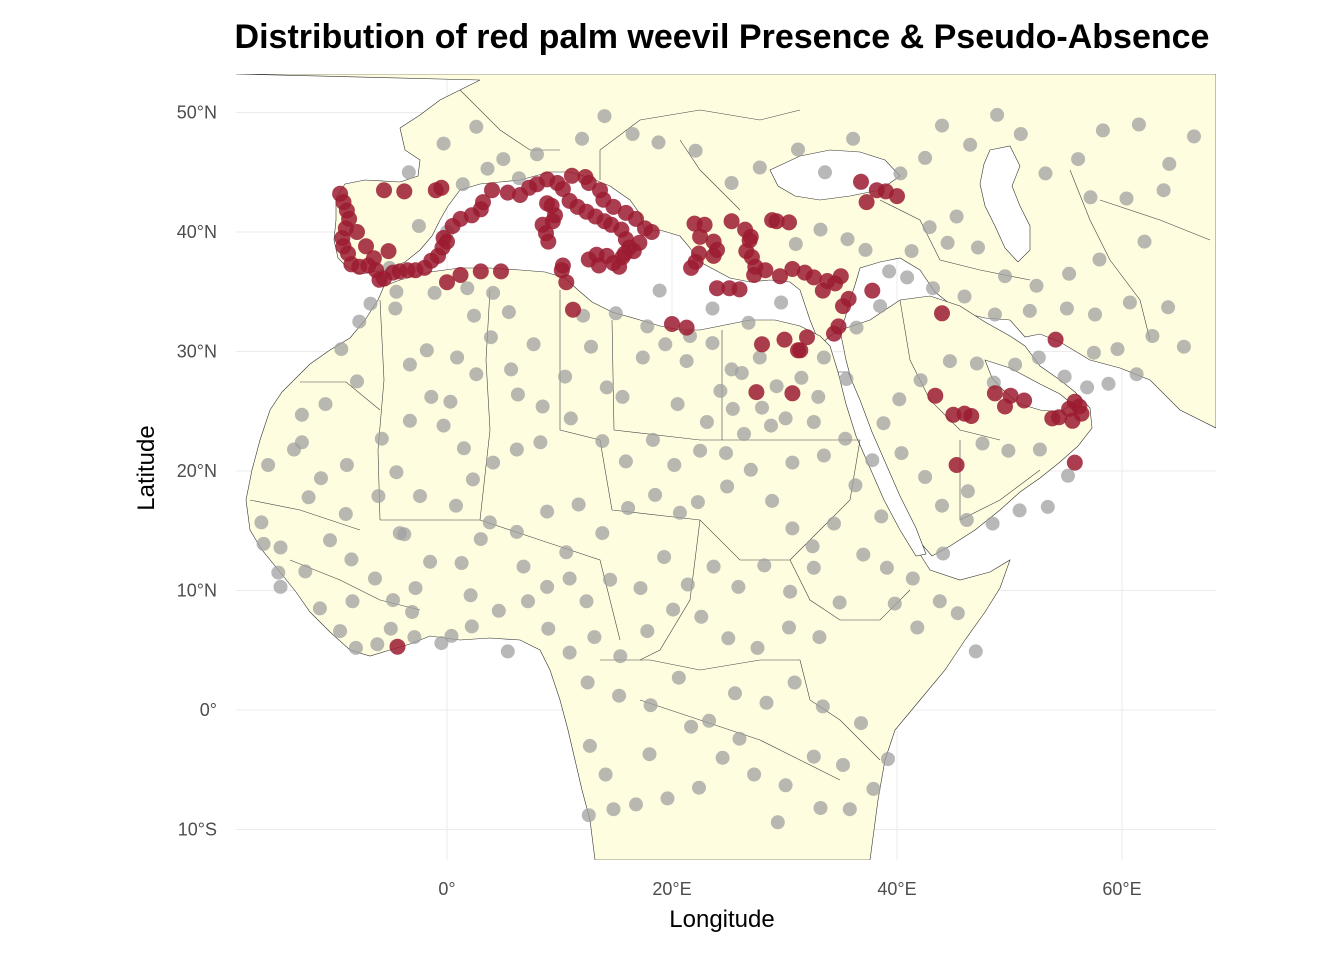 The width and height of the screenshot is (1344, 960). I want to click on x-tick-label: 40°E, so click(896, 889).